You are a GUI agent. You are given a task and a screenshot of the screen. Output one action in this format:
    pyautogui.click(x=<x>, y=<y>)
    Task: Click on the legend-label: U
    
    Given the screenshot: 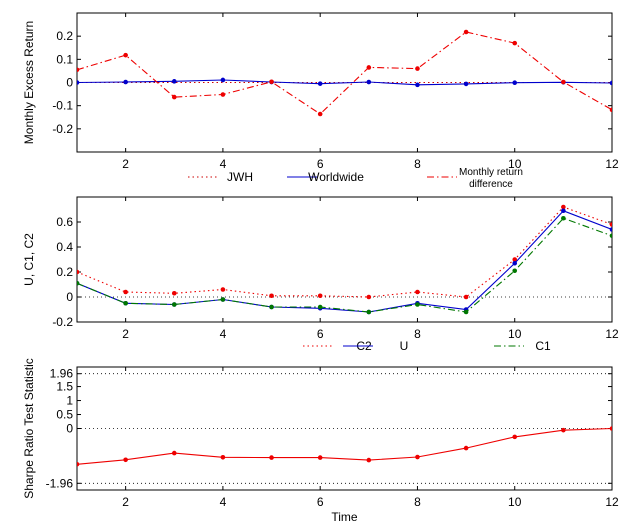 What is the action you would take?
    pyautogui.click(x=404, y=346)
    